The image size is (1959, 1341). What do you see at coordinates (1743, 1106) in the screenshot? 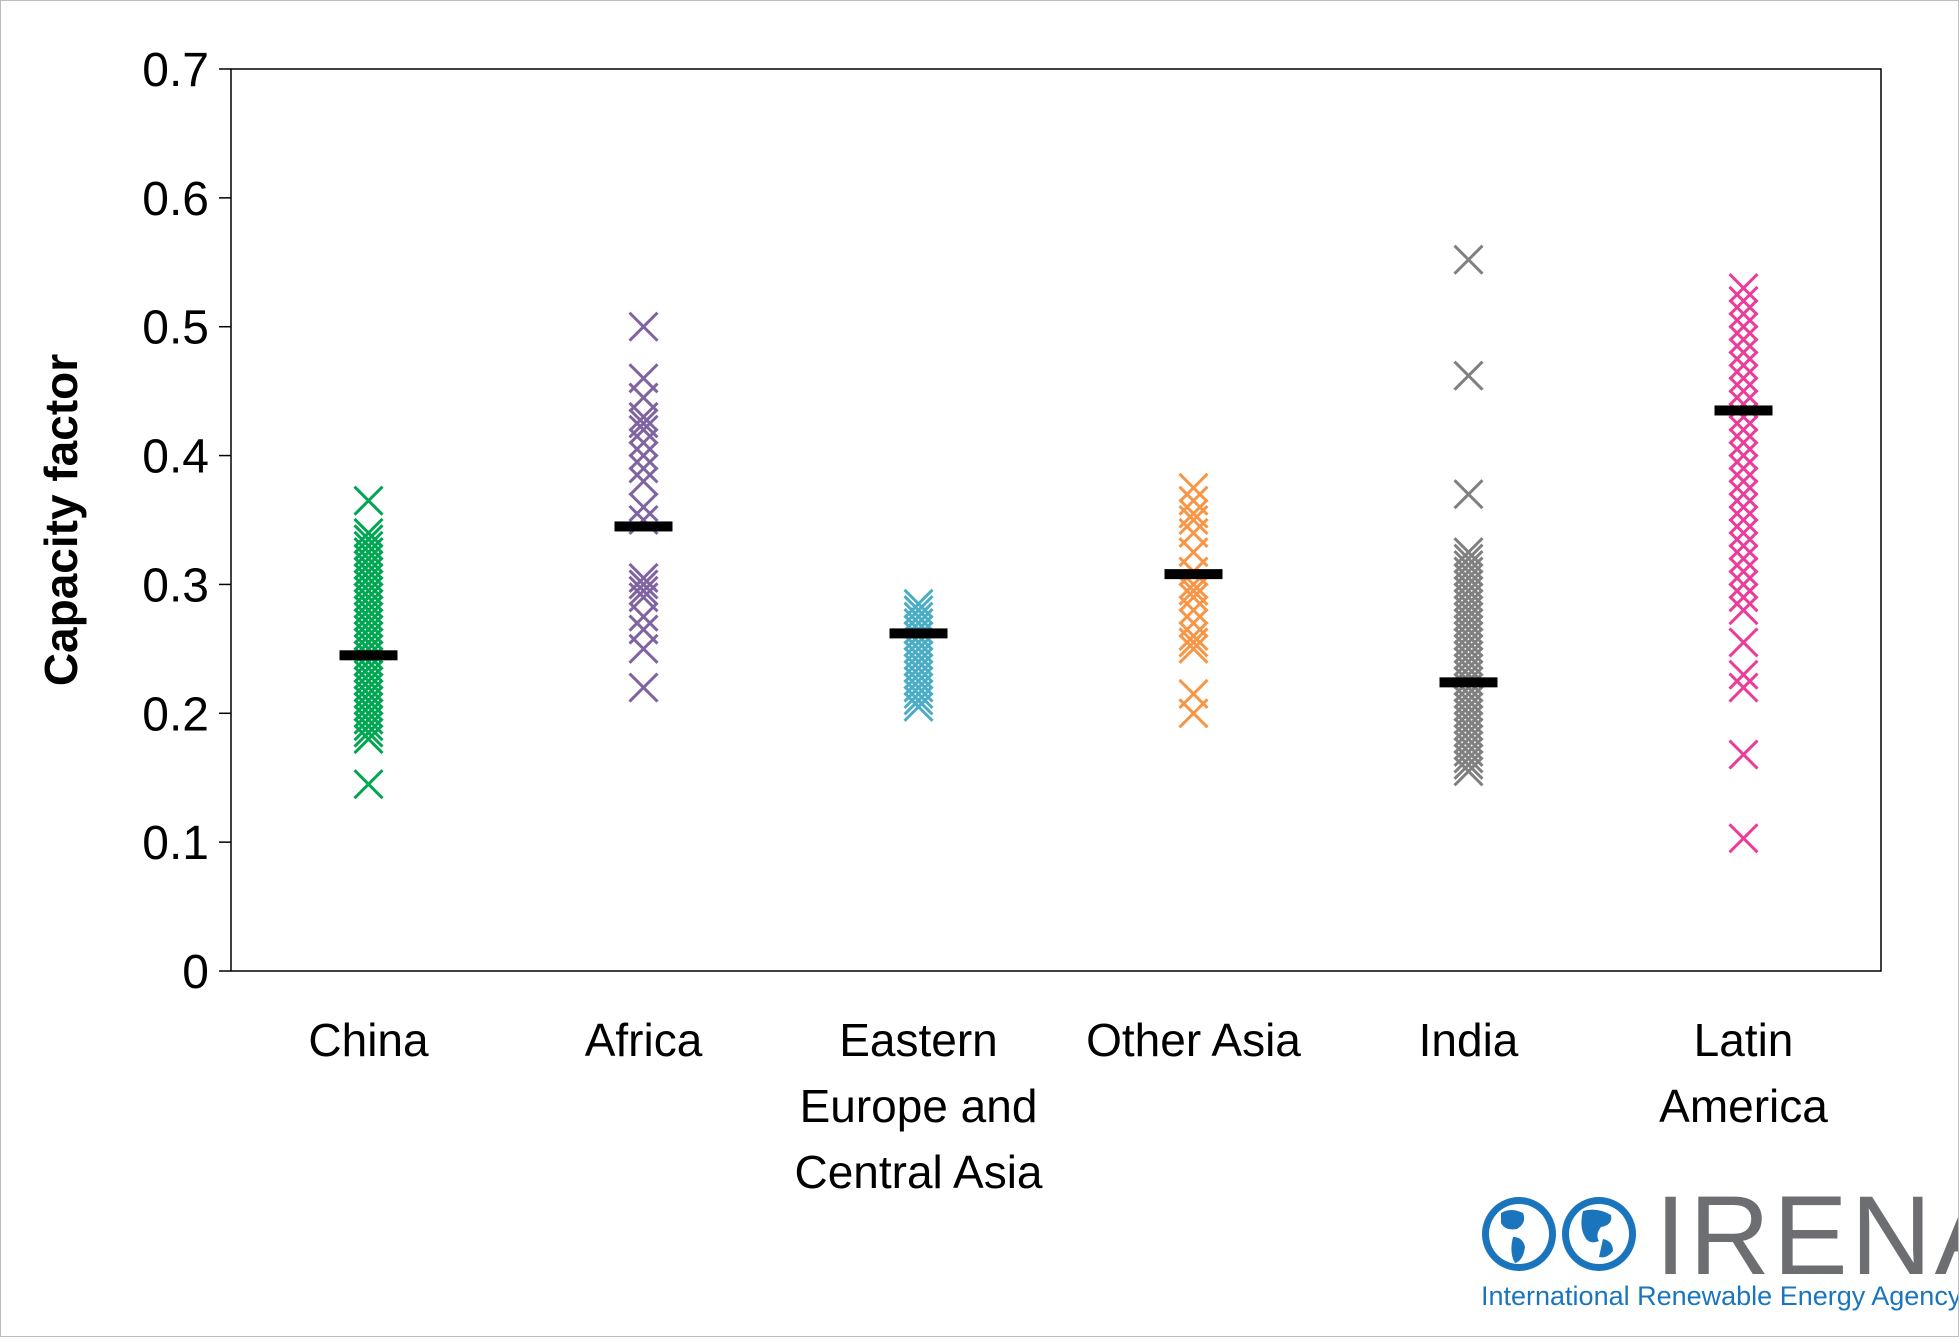
I see `category-label: America` at bounding box center [1743, 1106].